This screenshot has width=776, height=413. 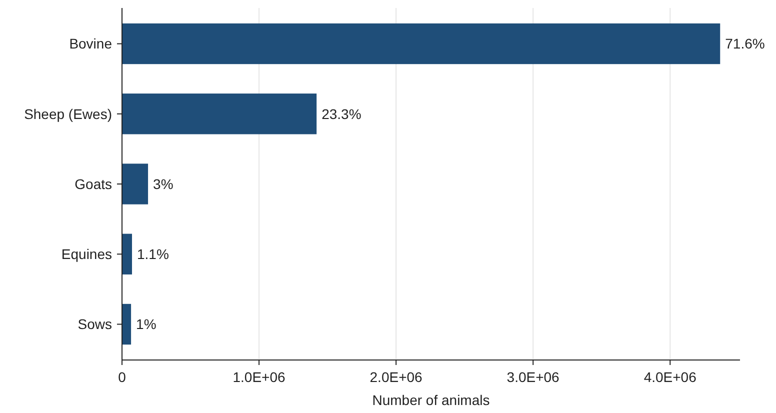 I want to click on annotation: 1.1%, so click(x=153, y=254).